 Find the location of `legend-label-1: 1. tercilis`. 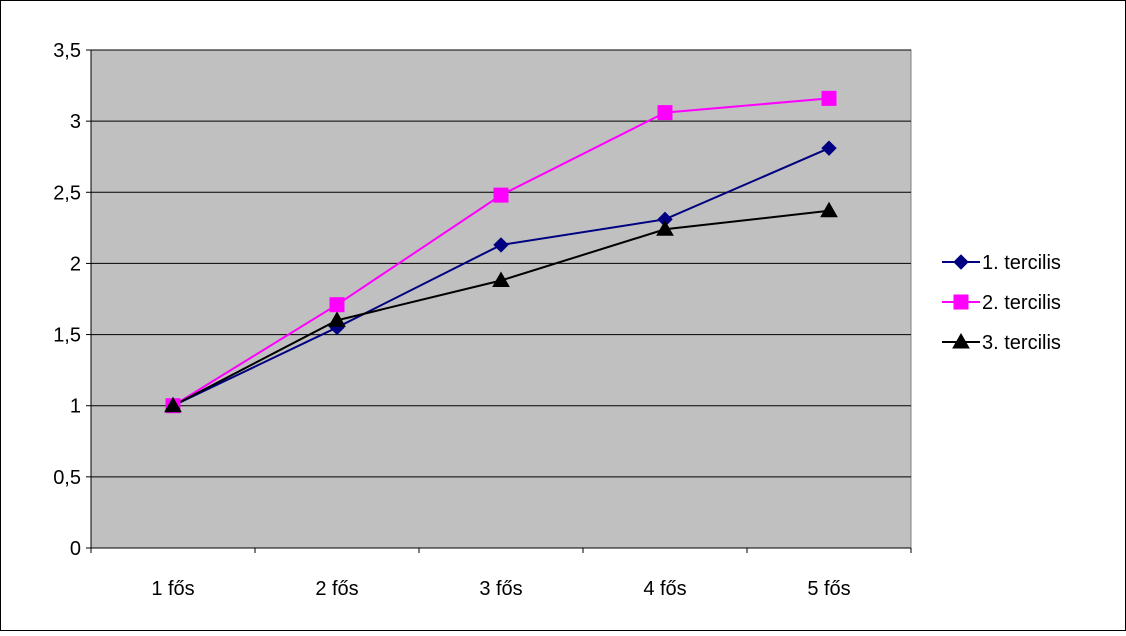

legend-label-1: 1. tercilis is located at coordinates (1021, 263).